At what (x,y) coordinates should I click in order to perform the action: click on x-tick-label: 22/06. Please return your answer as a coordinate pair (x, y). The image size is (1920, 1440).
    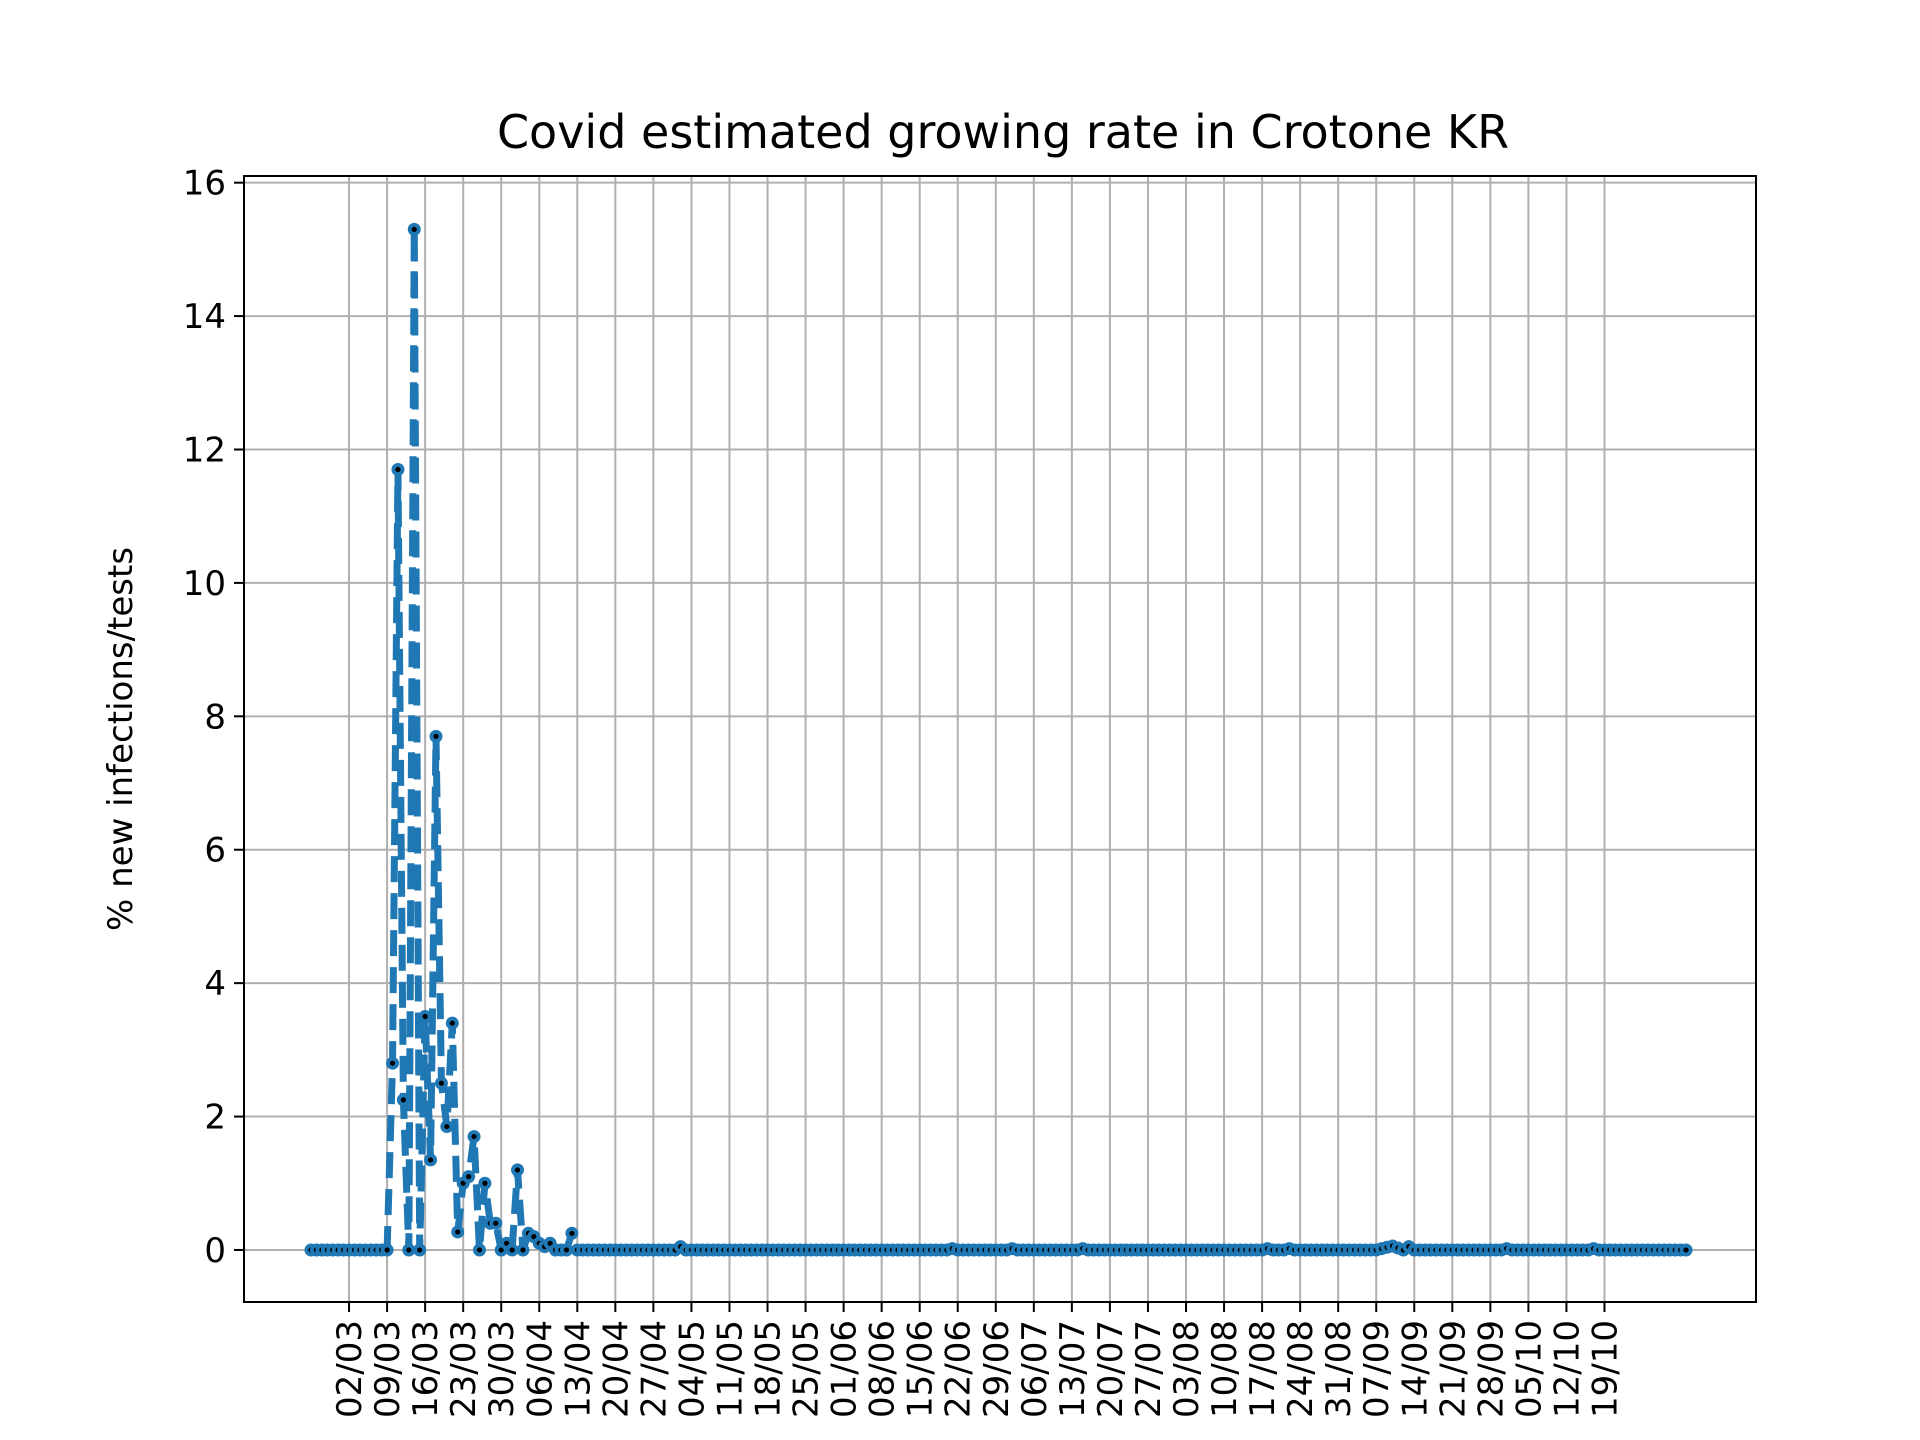
    Looking at the image, I should click on (959, 1369).